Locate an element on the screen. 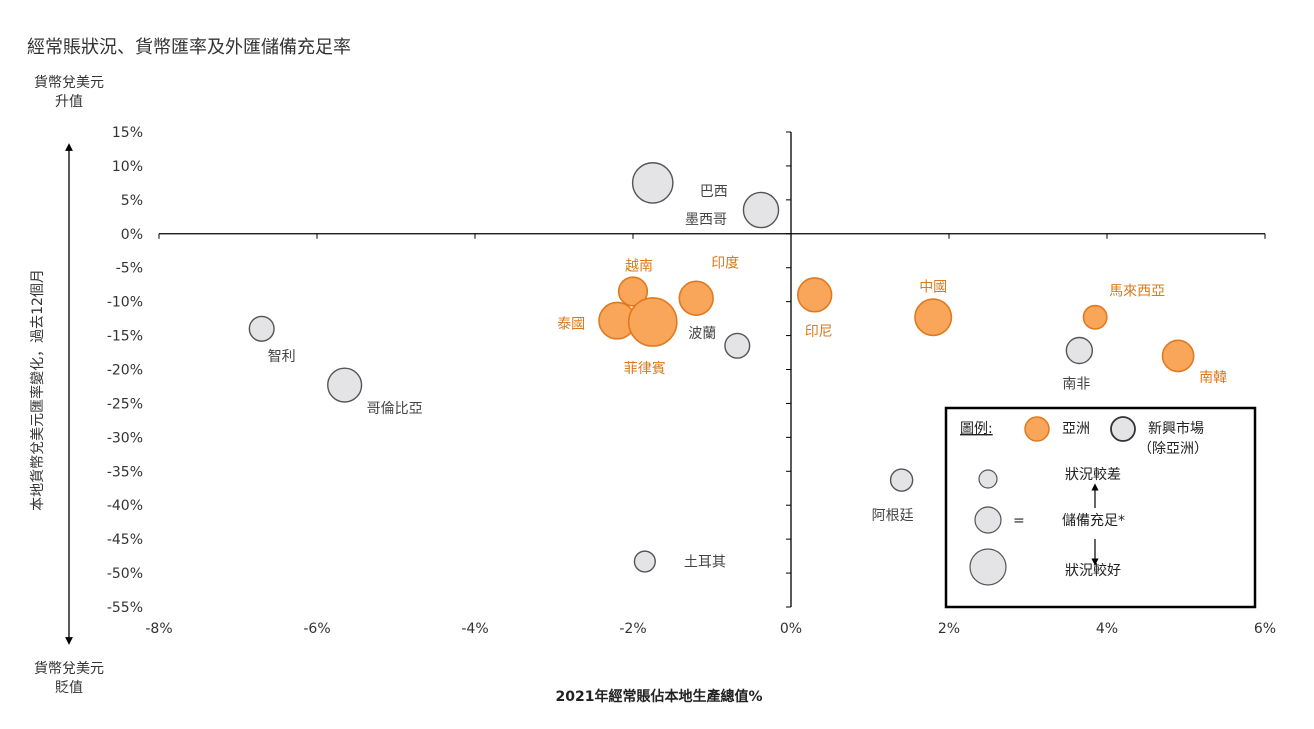 This screenshot has width=1314, height=729. x-tick-label: 4% is located at coordinates (1107, 629).